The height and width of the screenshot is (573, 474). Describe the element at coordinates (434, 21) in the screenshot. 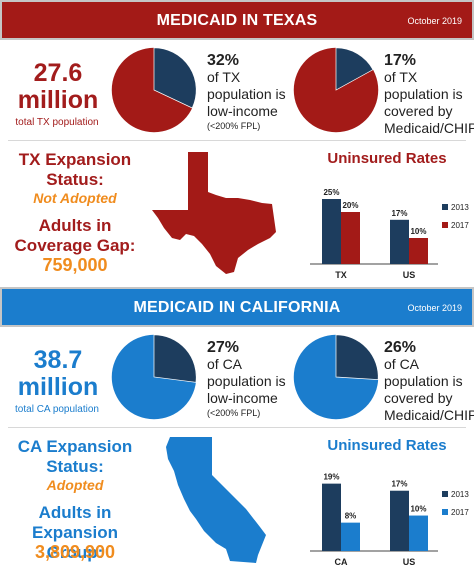

I see `texas-banner-date: October 2019` at that location.